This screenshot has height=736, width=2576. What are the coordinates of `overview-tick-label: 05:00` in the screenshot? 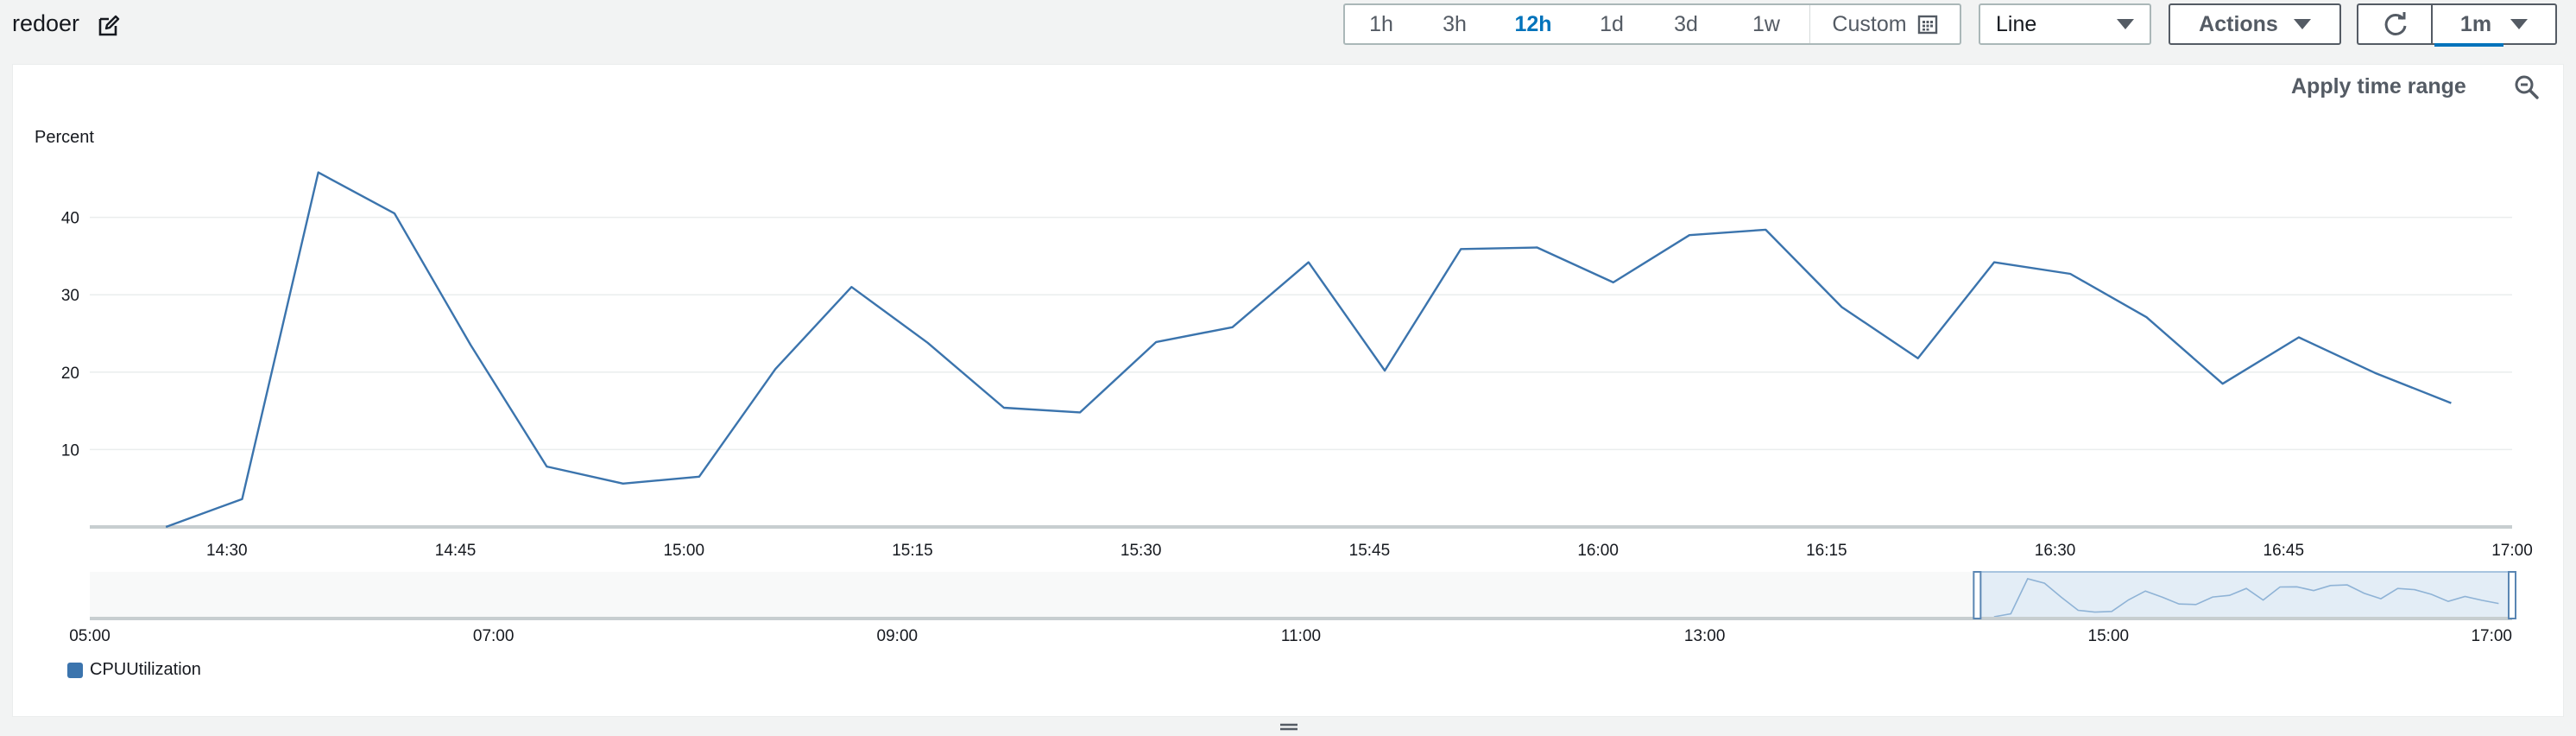 It's located at (89, 636).